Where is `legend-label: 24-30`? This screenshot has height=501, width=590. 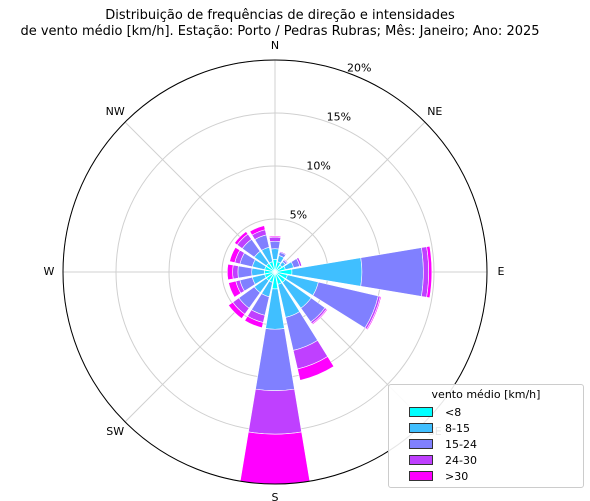
legend-label: 24-30 is located at coordinates (461, 460).